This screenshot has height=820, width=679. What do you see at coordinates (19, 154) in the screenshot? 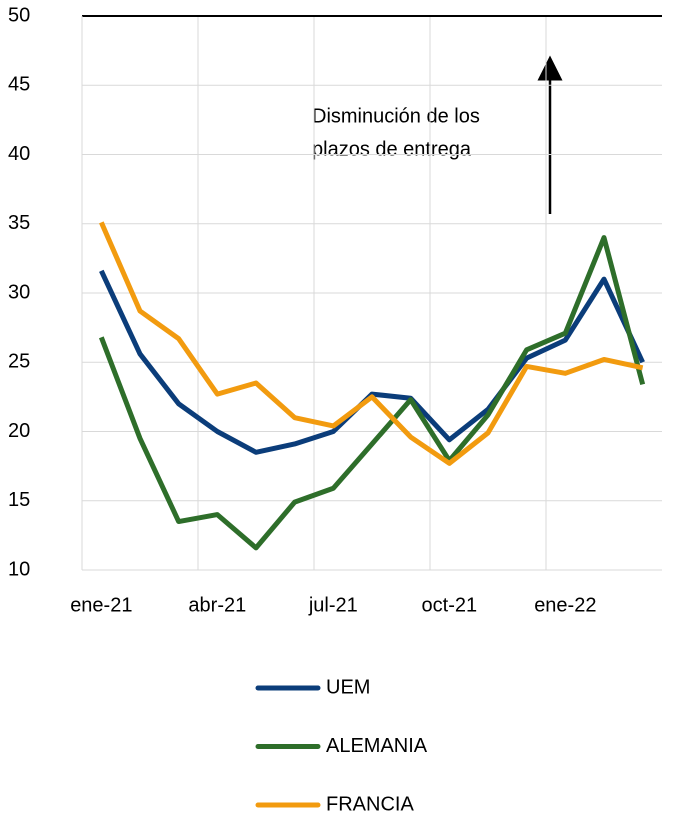
I see `y-tick-label: 40` at bounding box center [19, 154].